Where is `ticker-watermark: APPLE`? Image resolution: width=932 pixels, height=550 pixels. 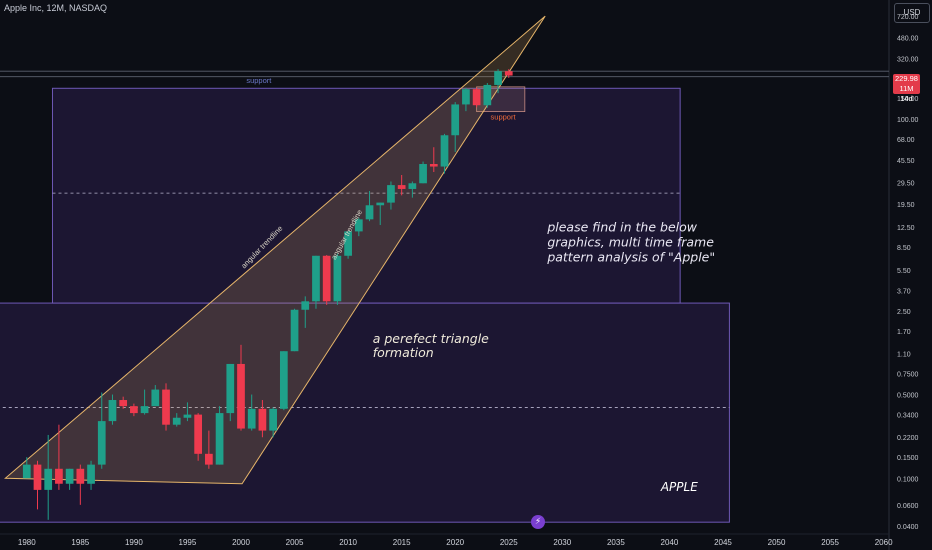 ticker-watermark: APPLE is located at coordinates (679, 487).